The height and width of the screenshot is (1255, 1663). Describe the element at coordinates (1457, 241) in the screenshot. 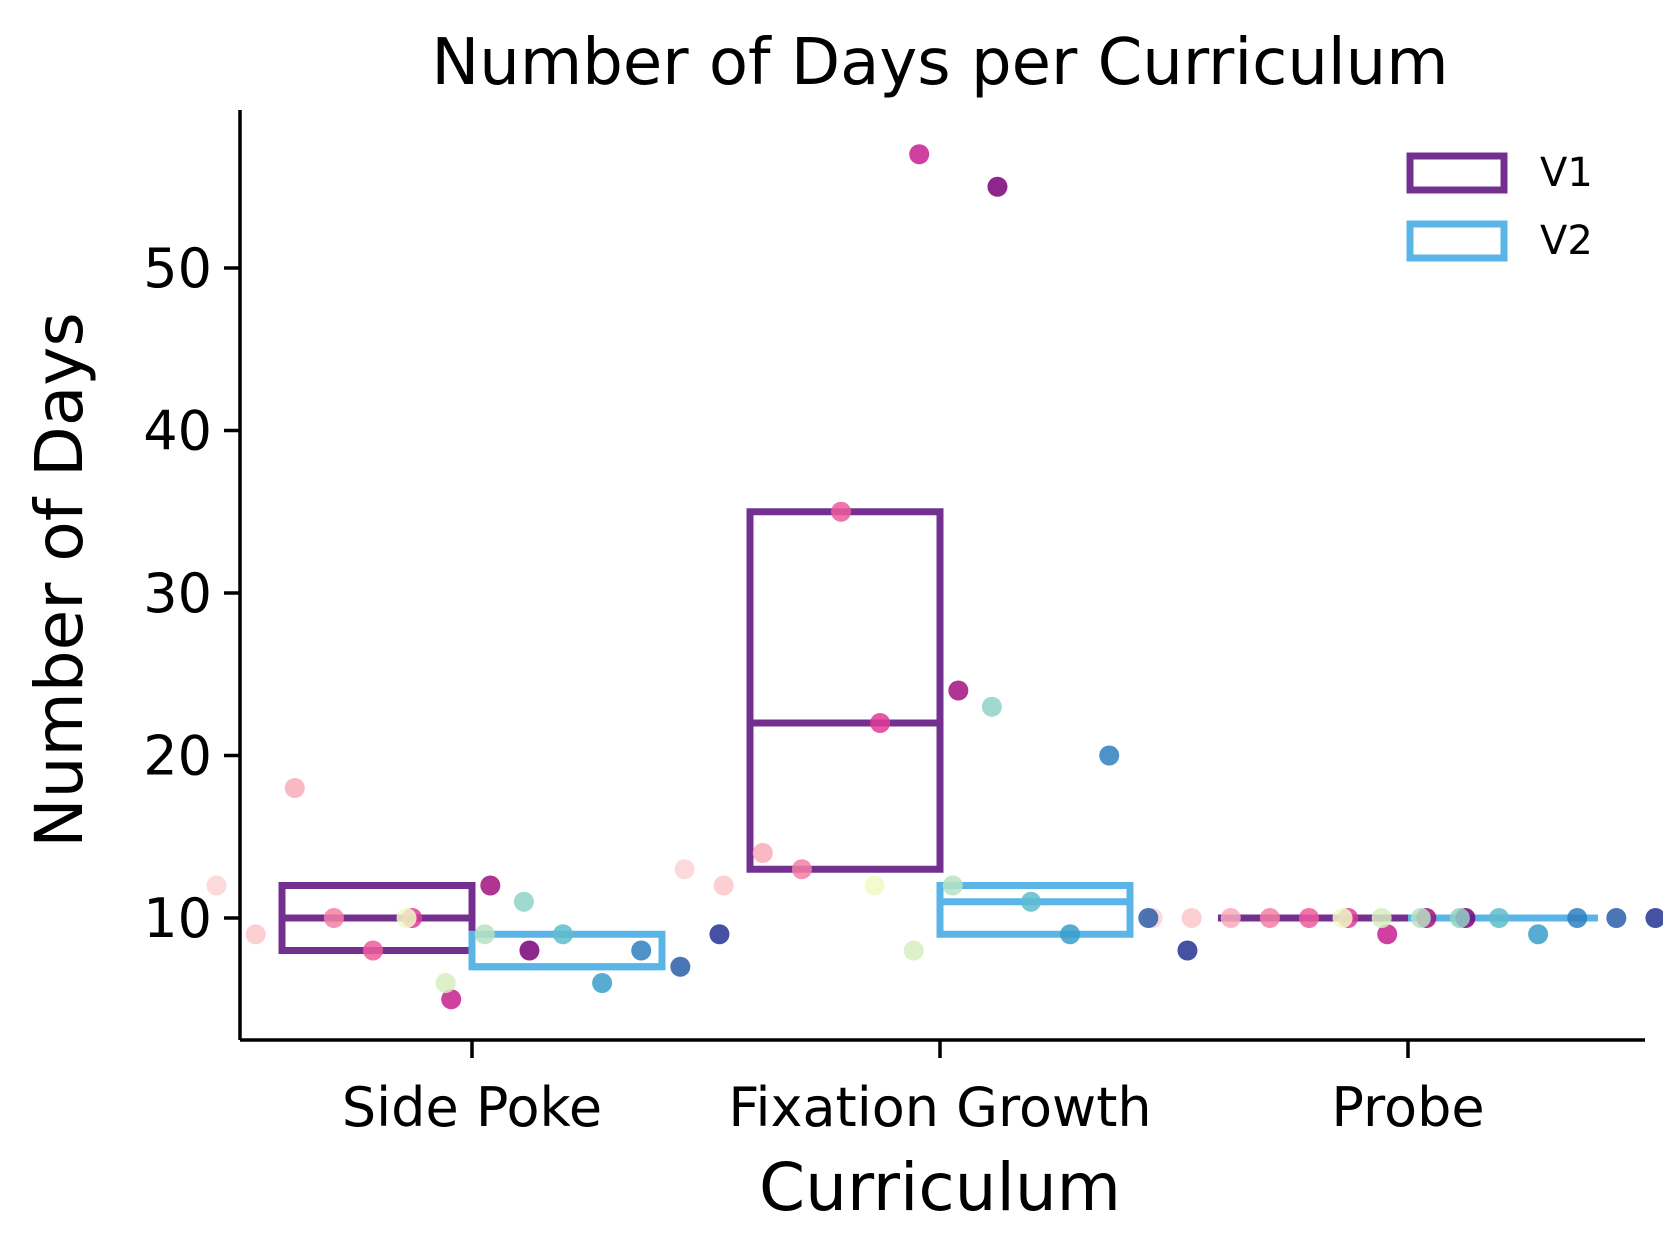

I see `legend-swatch-v2` at that location.